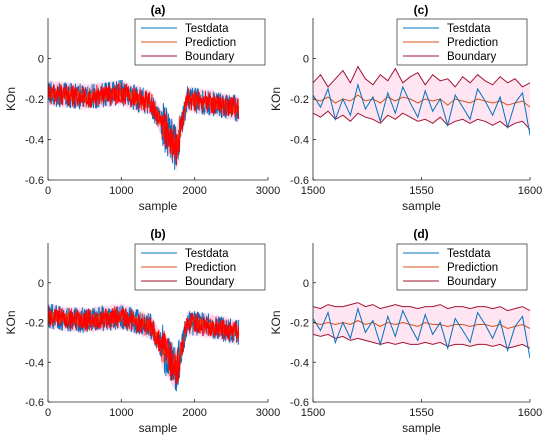 Image resolution: width=550 pixels, height=447 pixels. I want to click on panel-title: (a), so click(158, 10).